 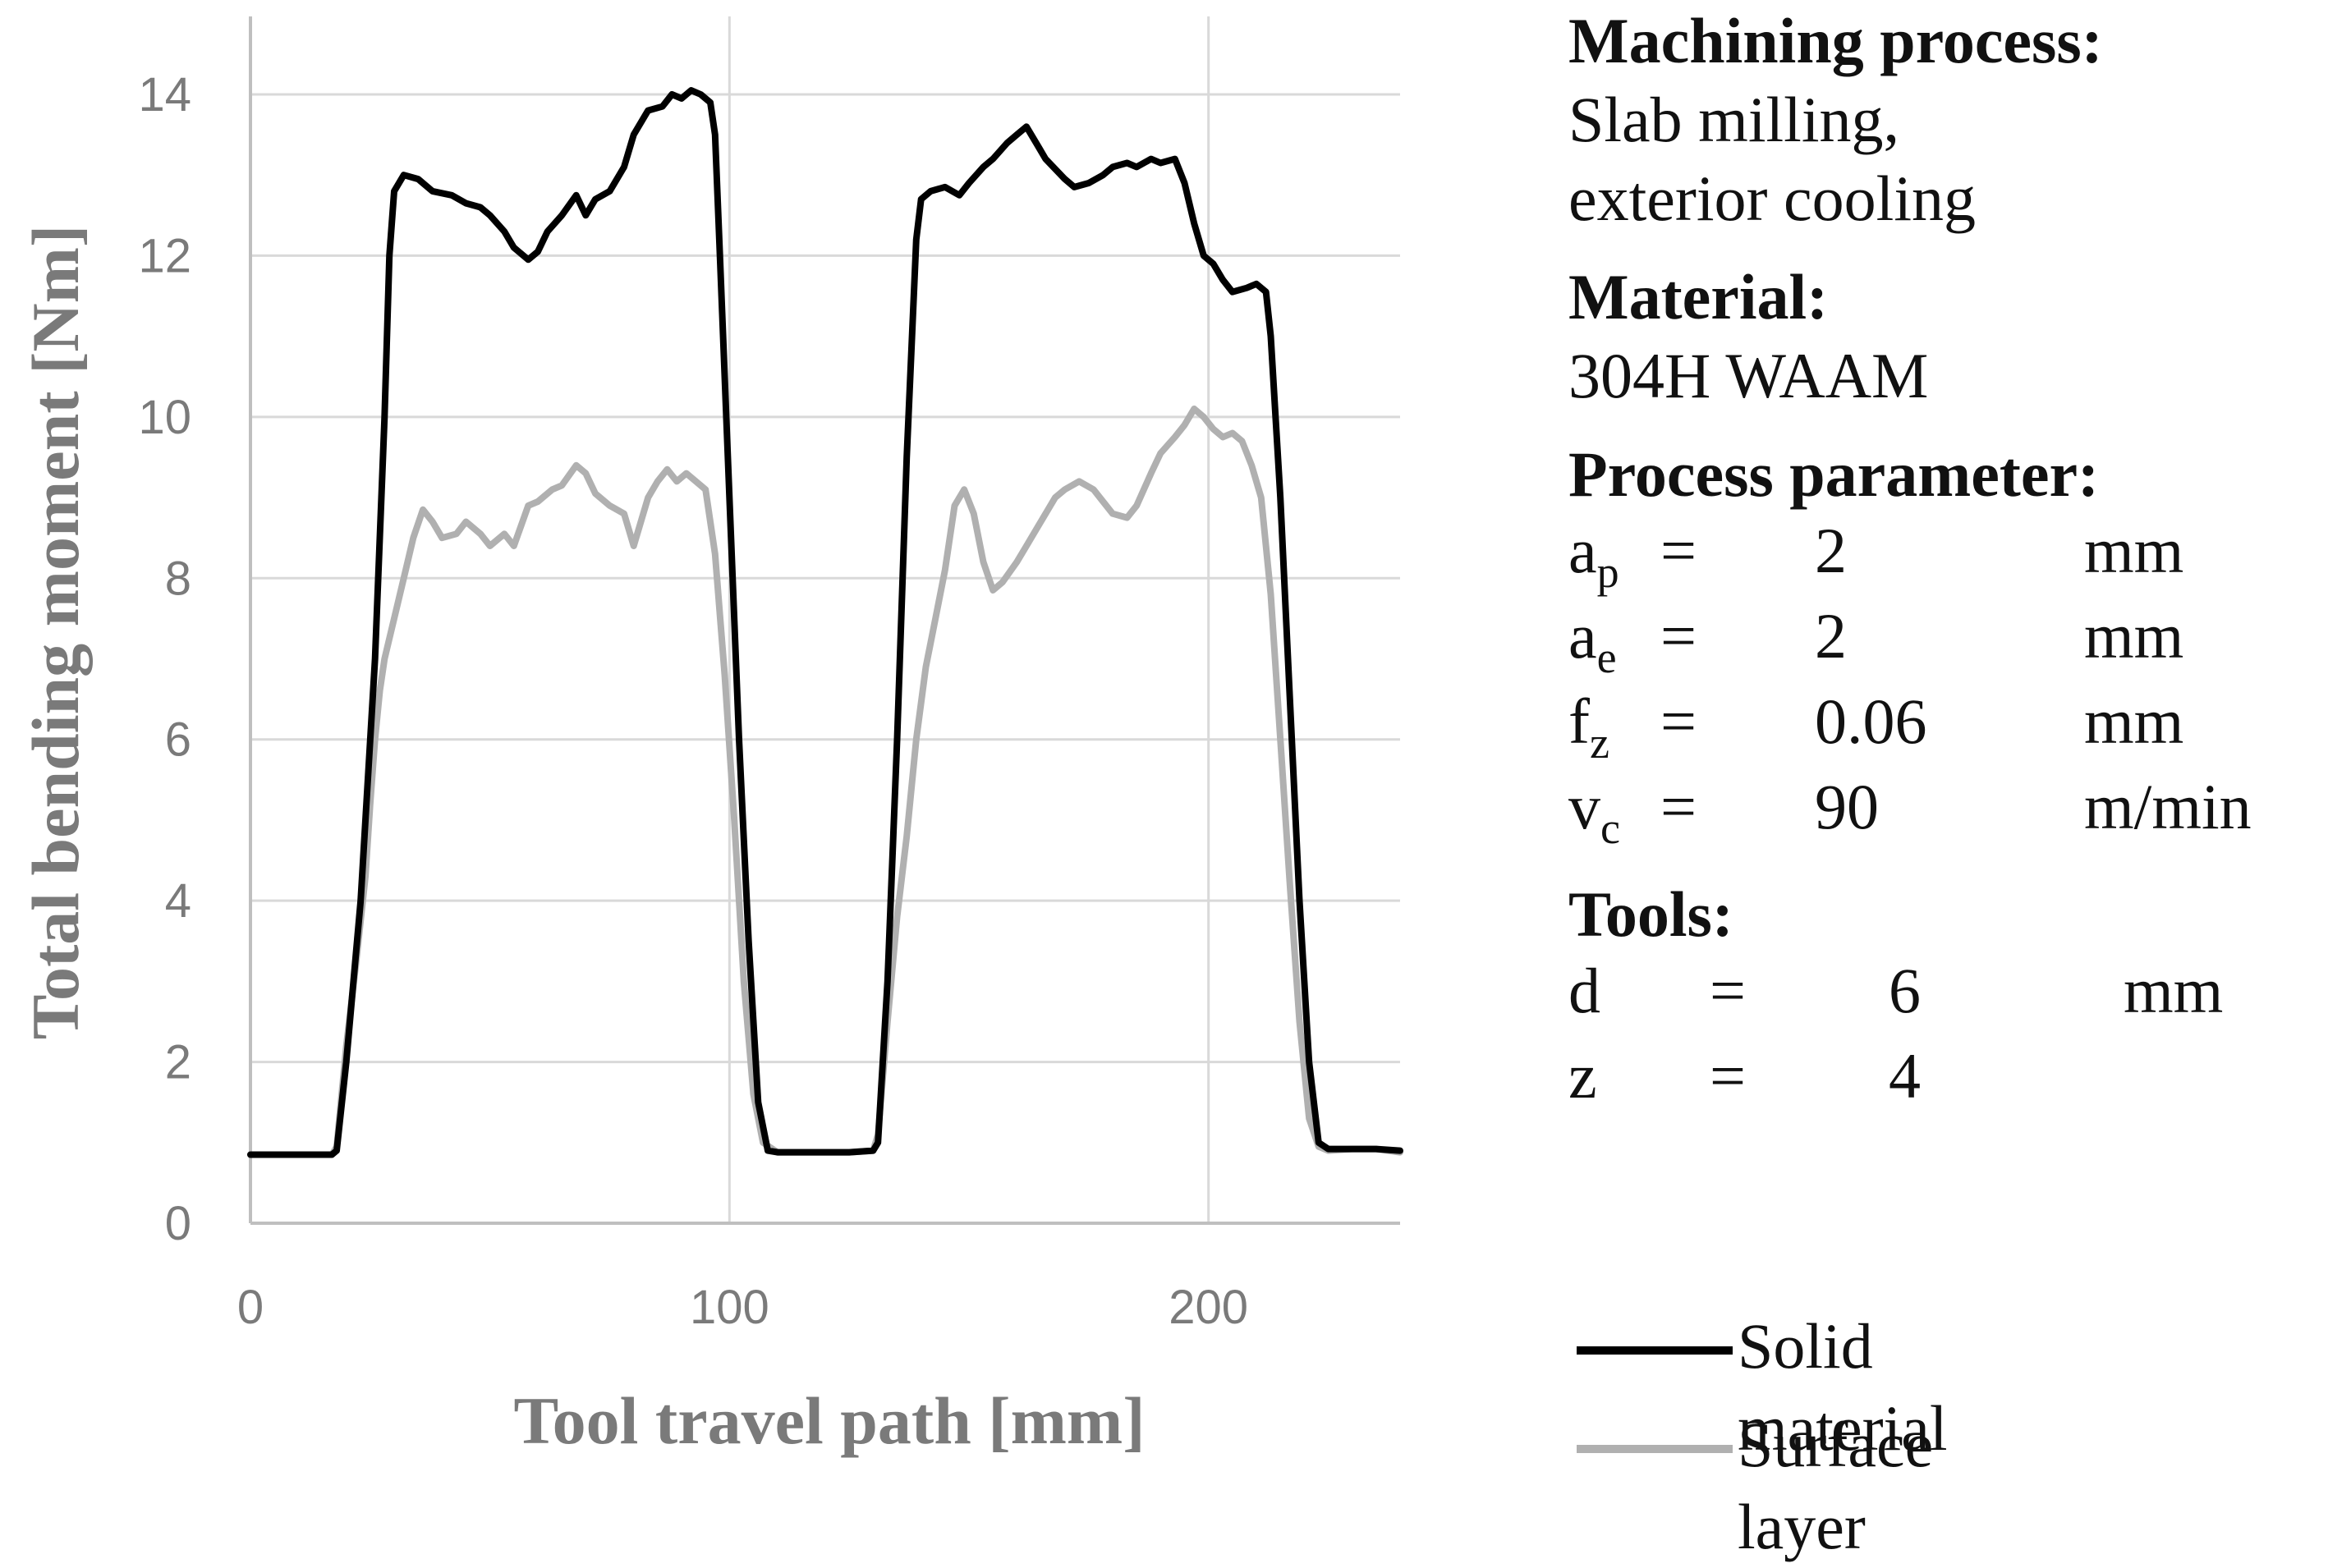 I want to click on param-value: 0.06, so click(x=1871, y=721).